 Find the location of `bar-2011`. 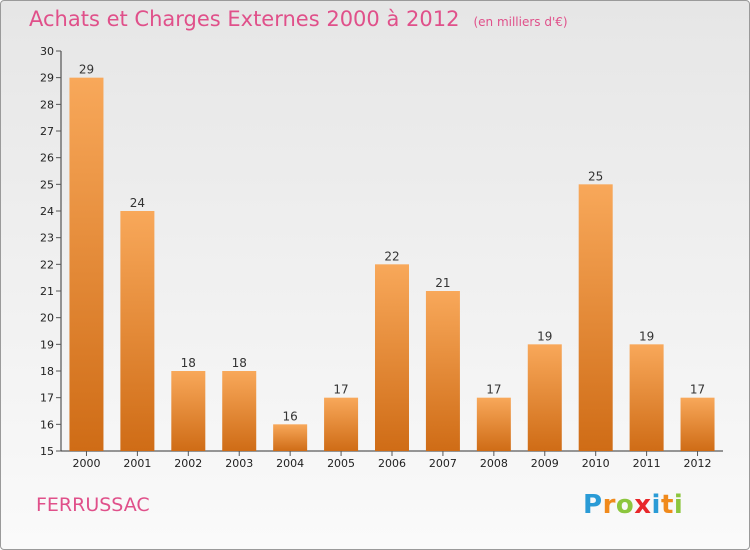

bar-2011 is located at coordinates (646, 397).